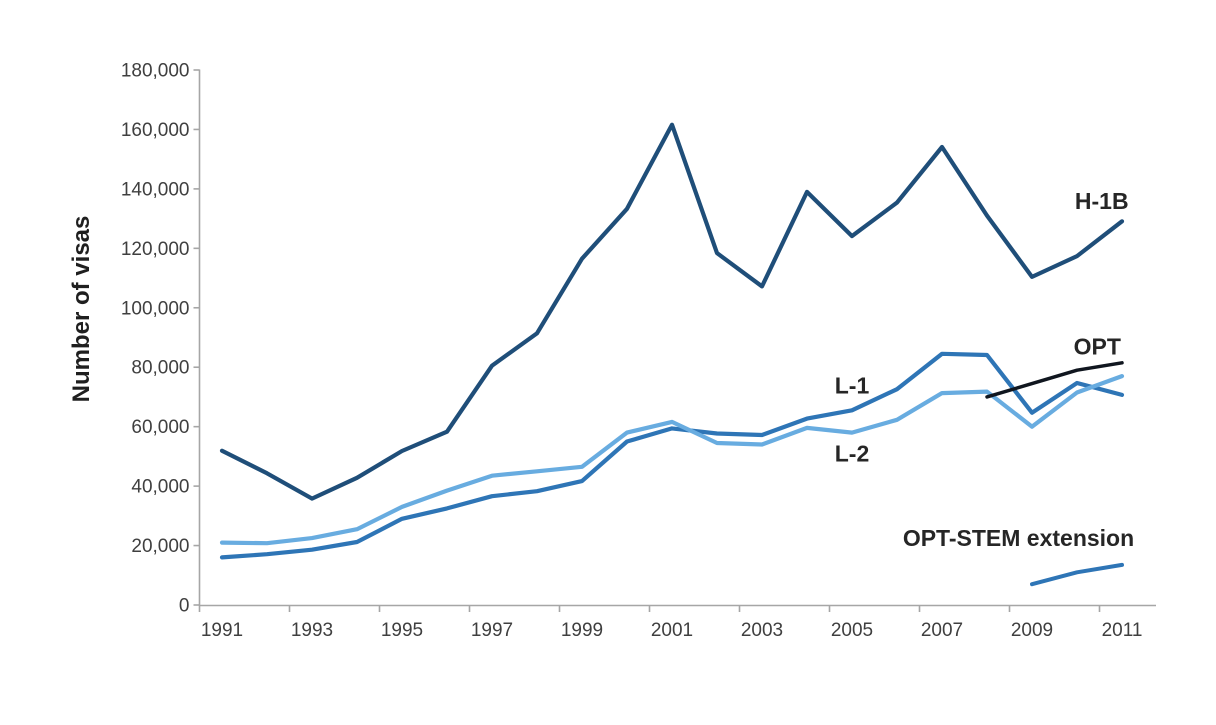 The width and height of the screenshot is (1216, 725). Describe the element at coordinates (852, 386) in the screenshot. I see `l-1-label: L-1` at that location.